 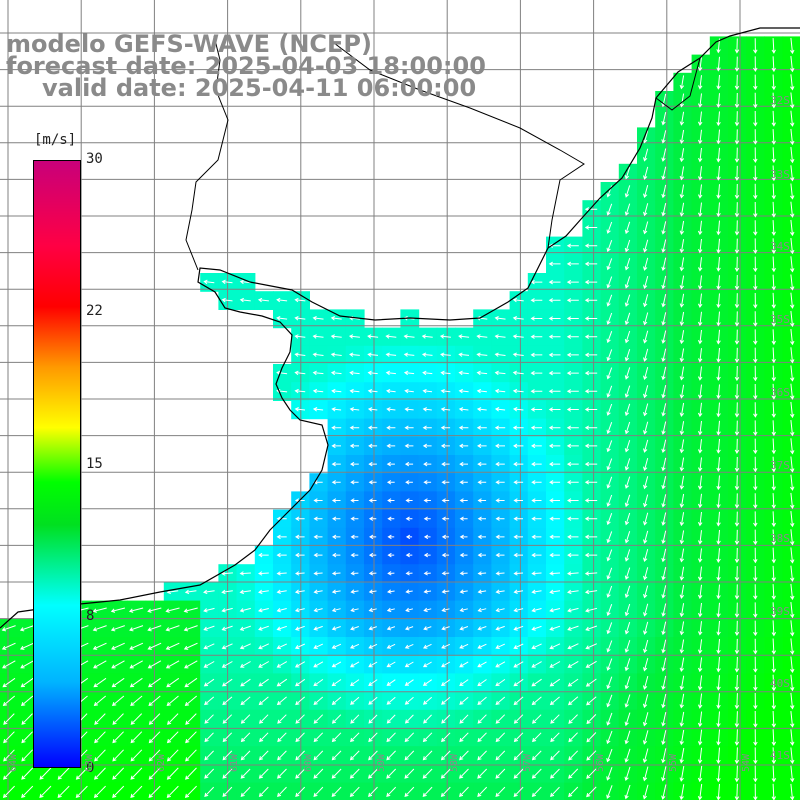 What do you see at coordinates (746, 762) in the screenshot?
I see `lon-label-54w: 54W` at bounding box center [746, 762].